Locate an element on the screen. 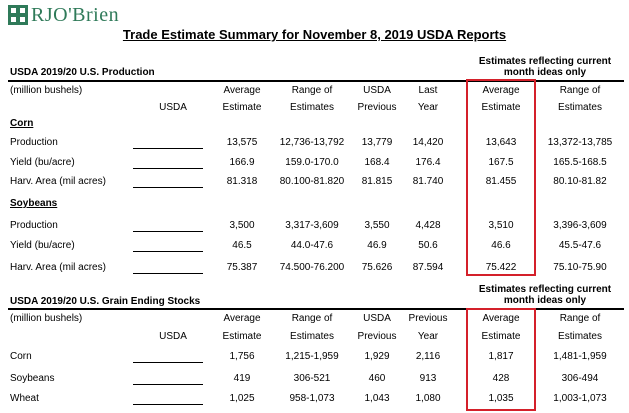 The width and height of the screenshot is (629, 413). current-range-value: 306-494 is located at coordinates (580, 378).